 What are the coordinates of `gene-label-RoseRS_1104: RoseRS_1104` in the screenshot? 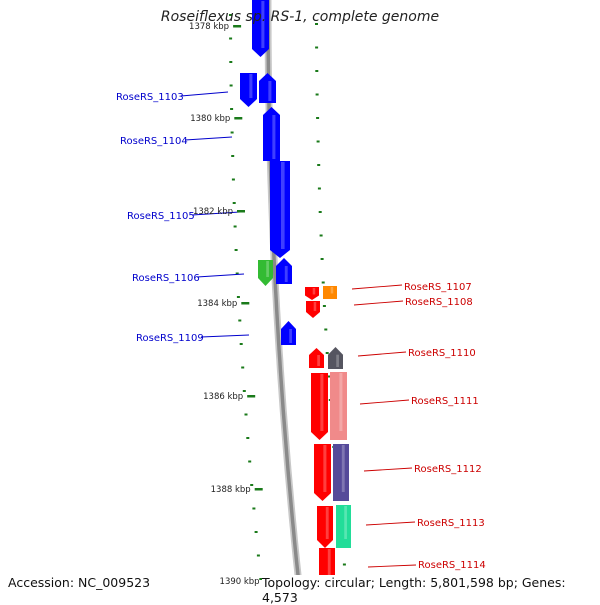 It's located at (154, 141).